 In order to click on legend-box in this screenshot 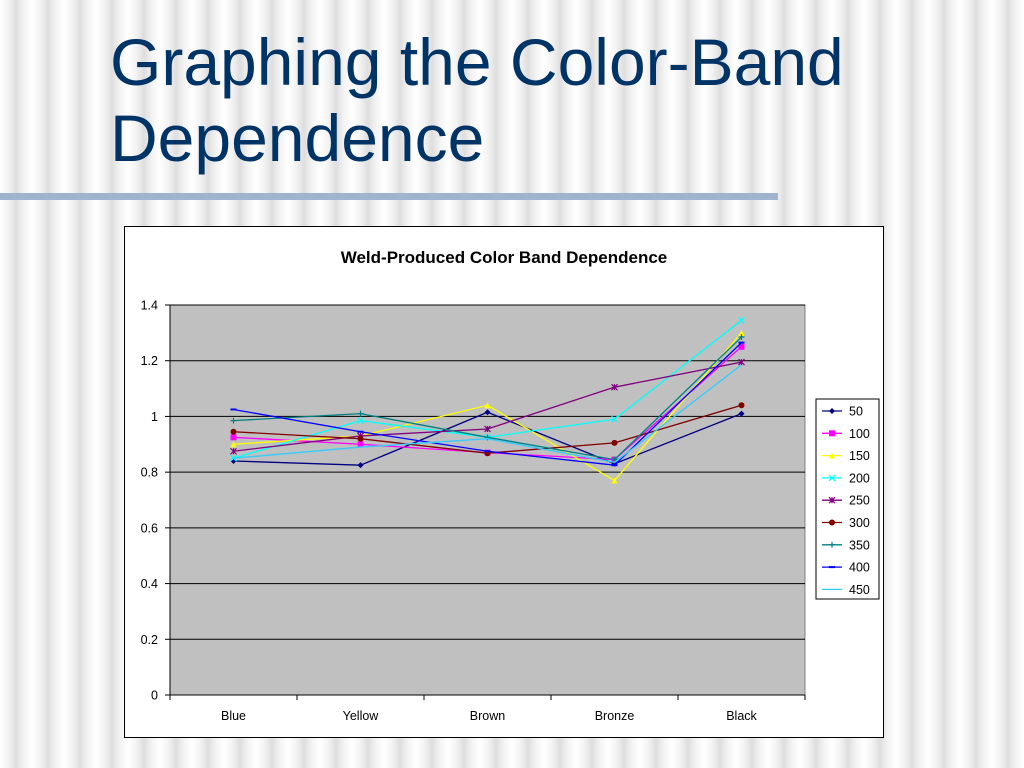, I will do `click(847, 499)`.